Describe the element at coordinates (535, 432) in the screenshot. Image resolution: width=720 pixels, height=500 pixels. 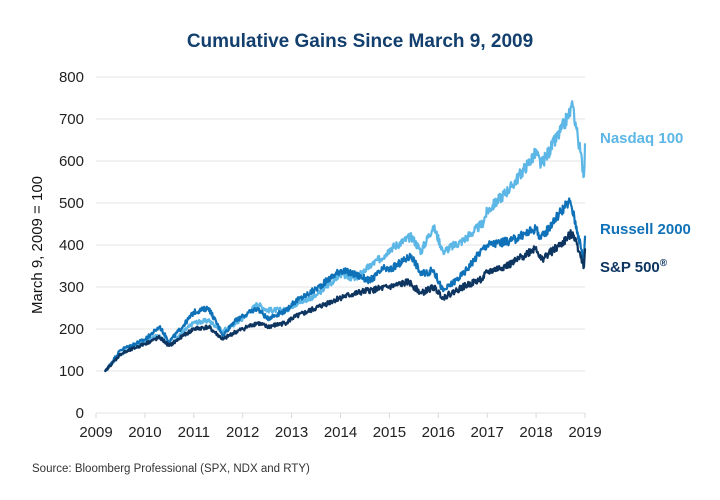
I see `x-tick-label: 2018` at that location.